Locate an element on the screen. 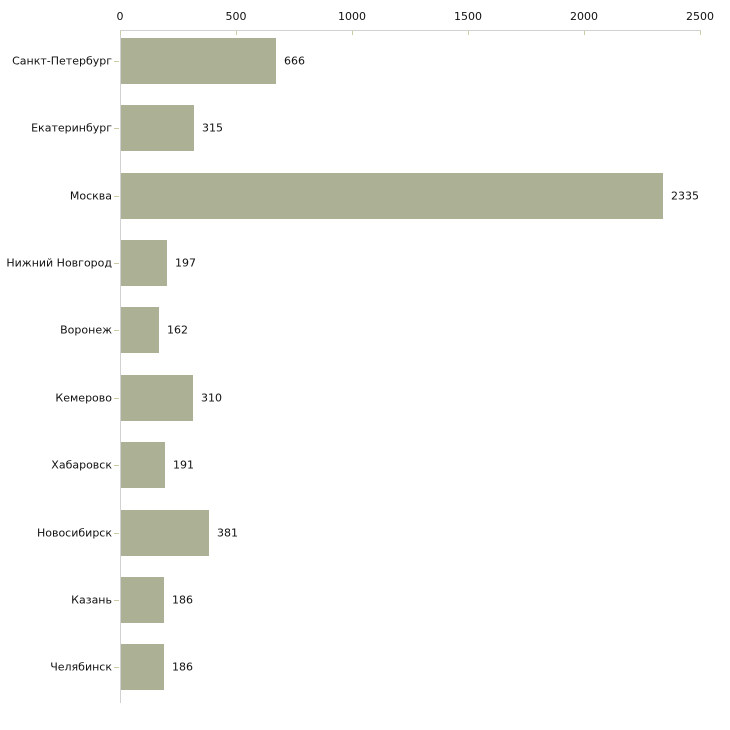 Image resolution: width=730 pixels, height=730 pixels. y-axis-line is located at coordinates (120, 366).